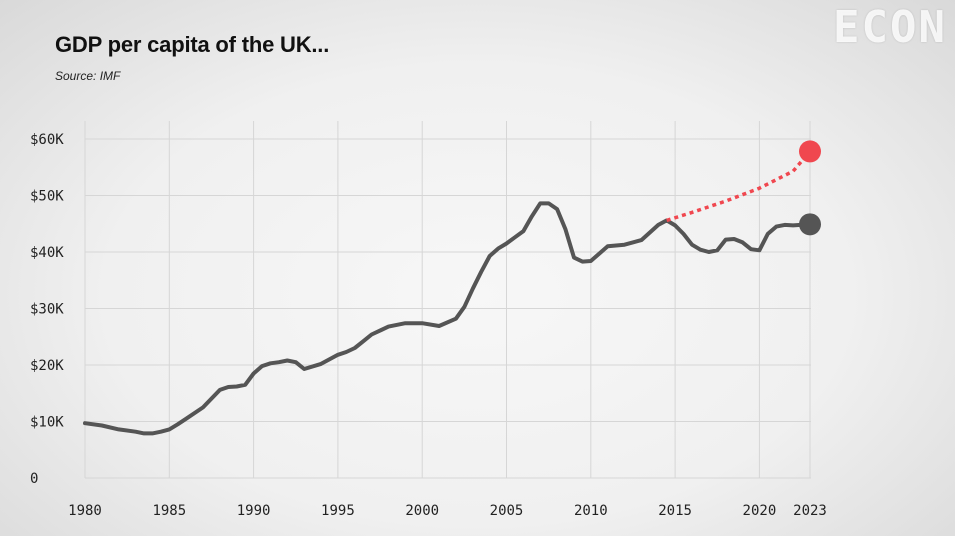  I want to click on x-tick-label: 2010, so click(591, 511).